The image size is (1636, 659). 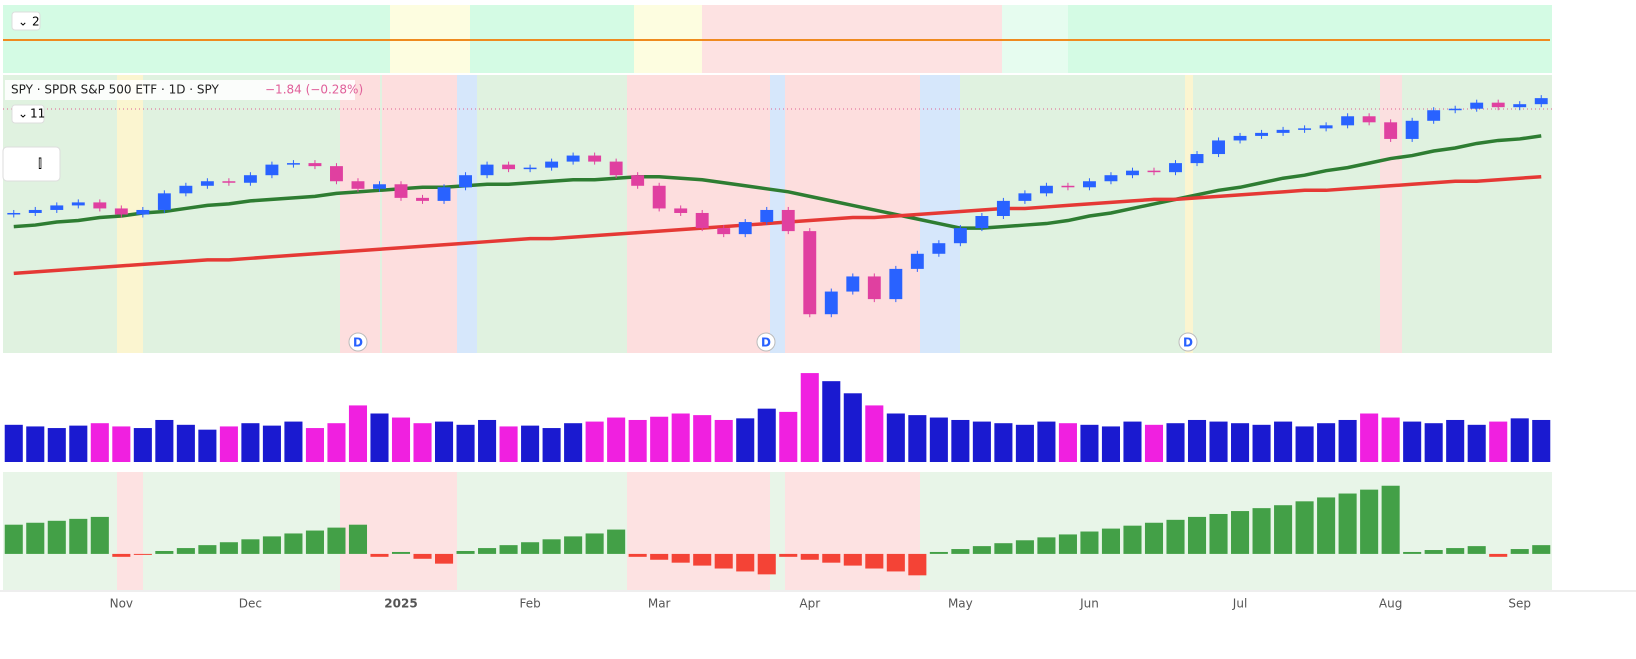 What do you see at coordinates (31, 164) in the screenshot?
I see `chart-type-button` at bounding box center [31, 164].